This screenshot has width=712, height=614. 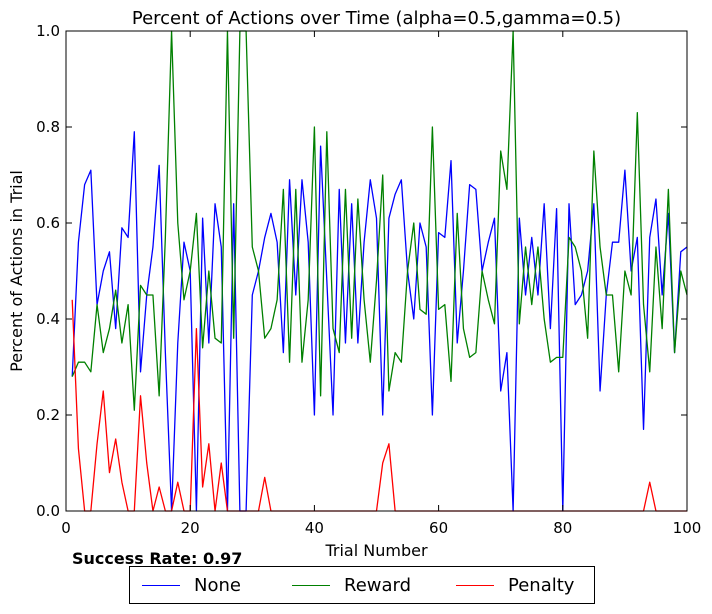 What do you see at coordinates (375, 550) in the screenshot?
I see `x-axis-label: Trial Number` at bounding box center [375, 550].